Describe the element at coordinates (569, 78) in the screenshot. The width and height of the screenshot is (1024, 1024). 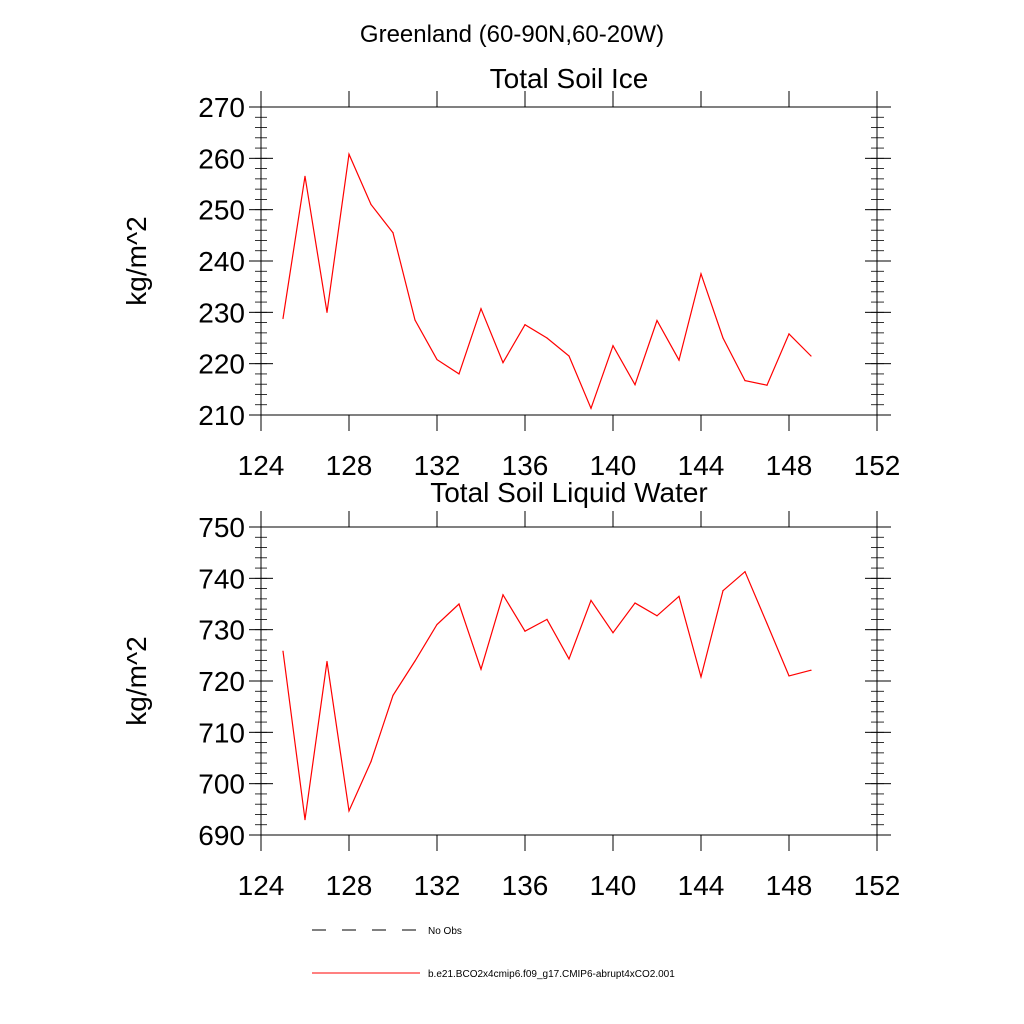
I see `chart-title: Total Soil Ice` at that location.